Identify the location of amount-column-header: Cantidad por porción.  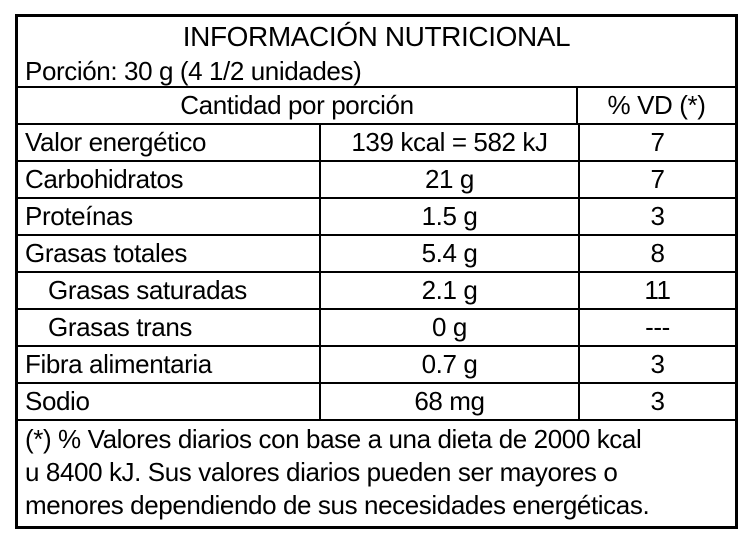
(298, 105).